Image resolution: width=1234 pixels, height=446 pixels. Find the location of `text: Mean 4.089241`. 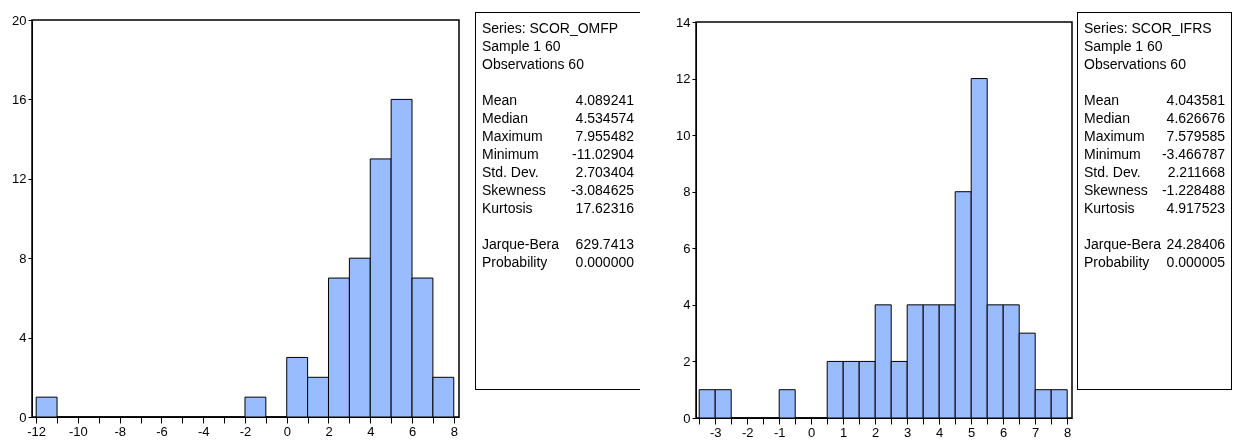

text: Mean 4.089241 is located at coordinates (558, 100).